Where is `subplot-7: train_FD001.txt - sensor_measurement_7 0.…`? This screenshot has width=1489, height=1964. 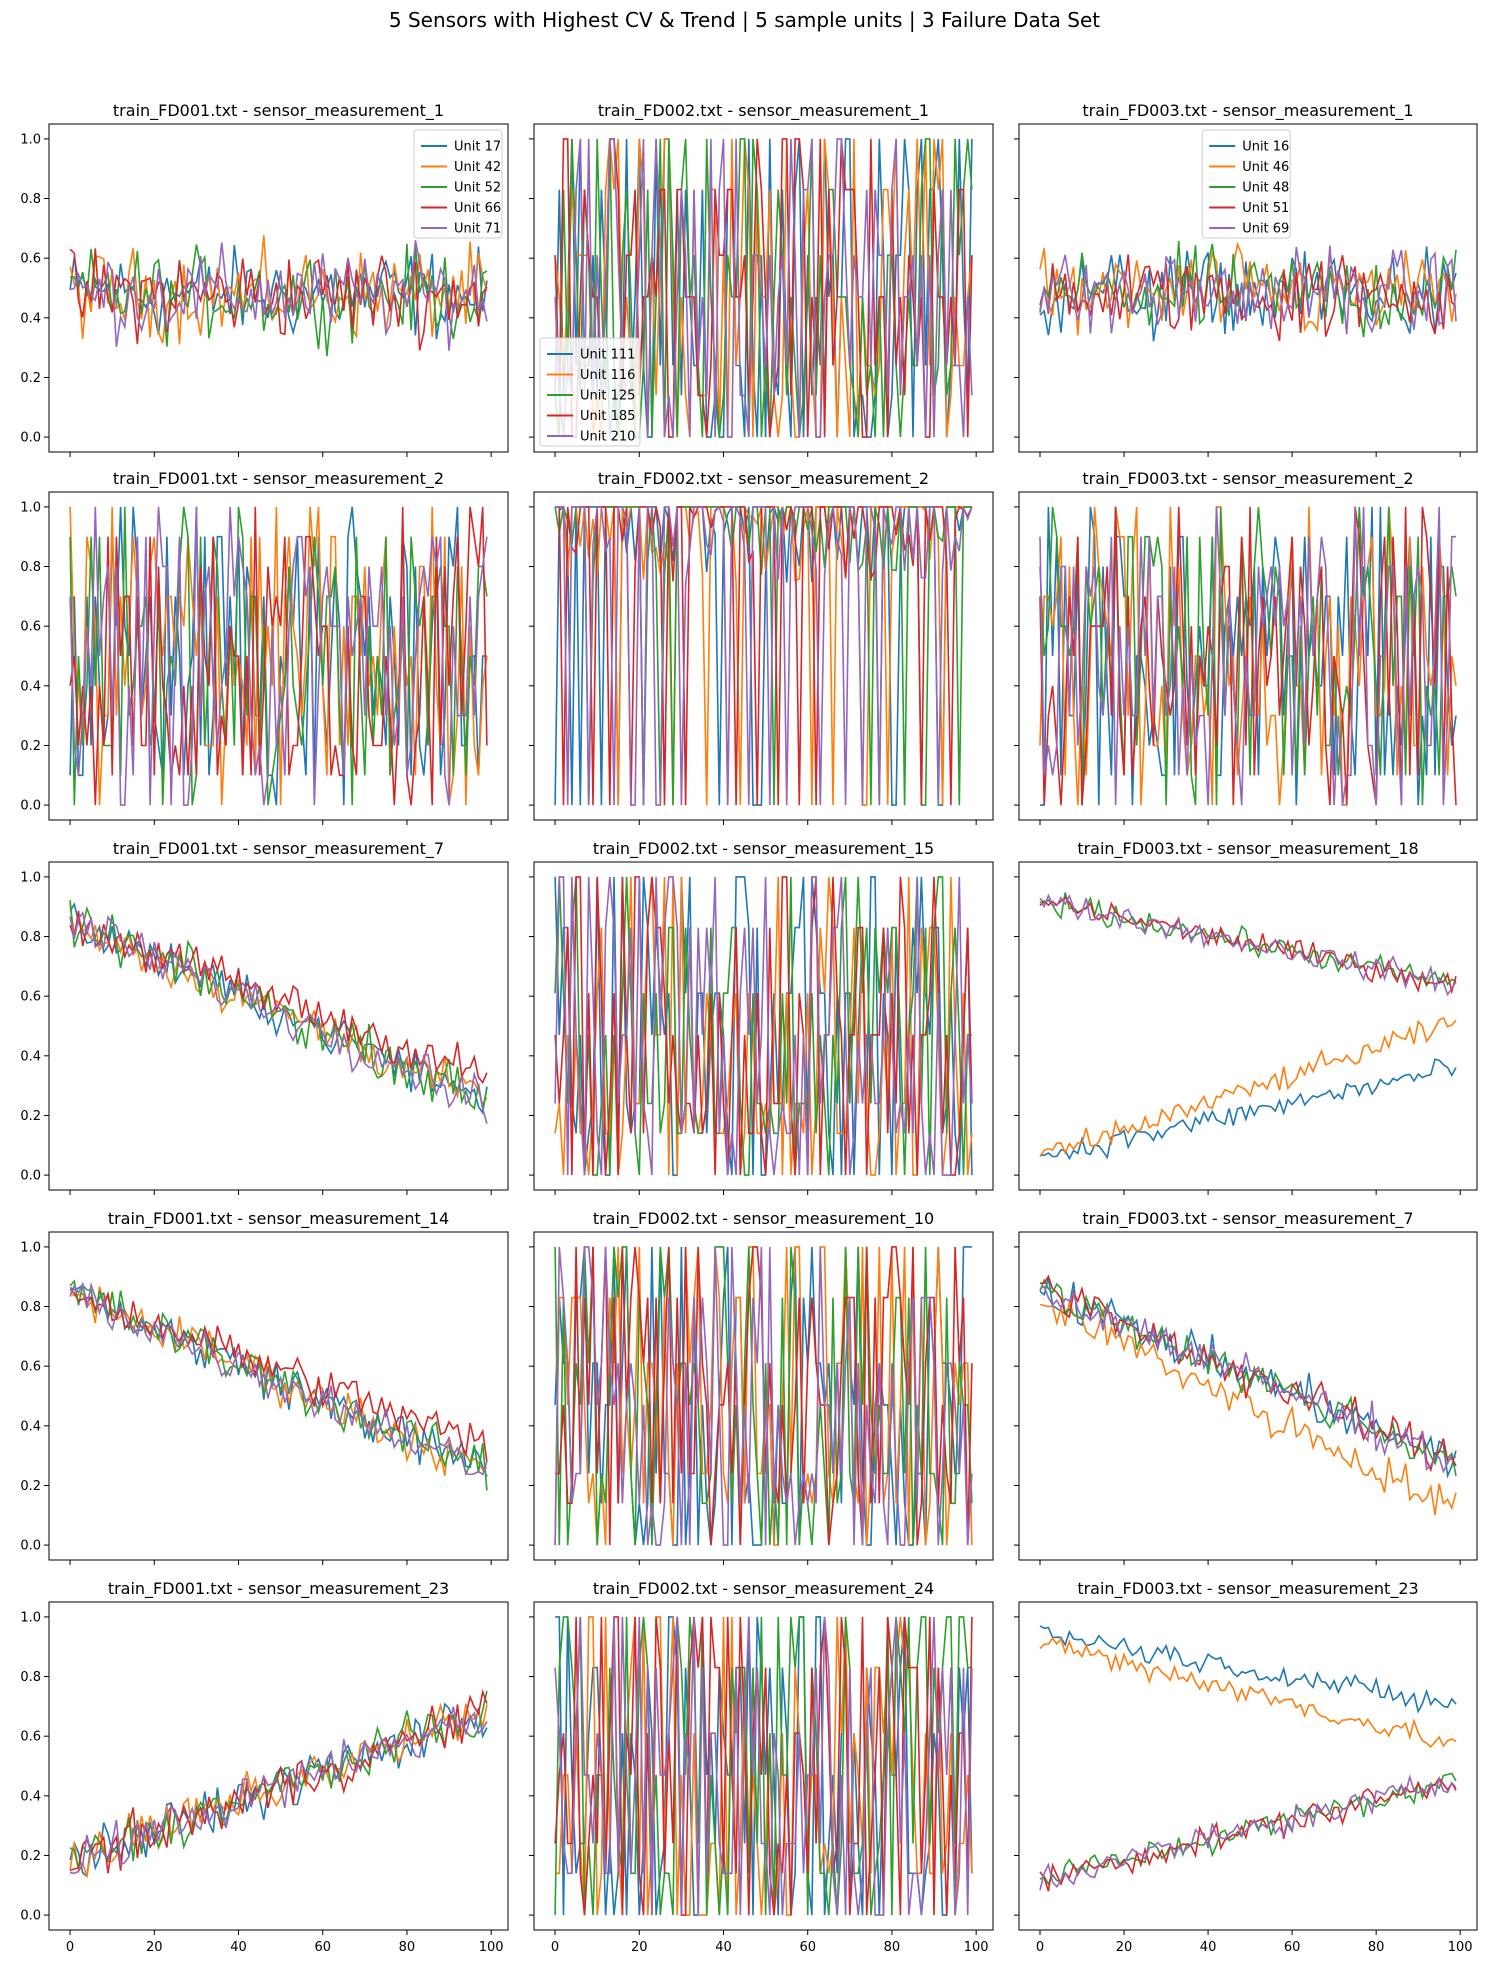
subplot-7: train_FD001.txt - sensor_measurement_7 0.… is located at coordinates (264, 1017).